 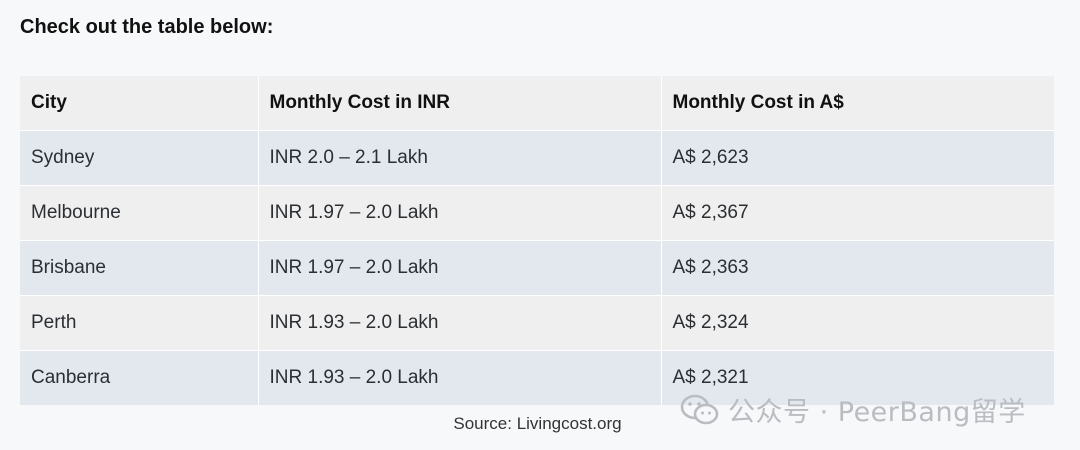 What do you see at coordinates (857, 158) in the screenshot?
I see `cost-aud-cell: A$ 2,623` at bounding box center [857, 158].